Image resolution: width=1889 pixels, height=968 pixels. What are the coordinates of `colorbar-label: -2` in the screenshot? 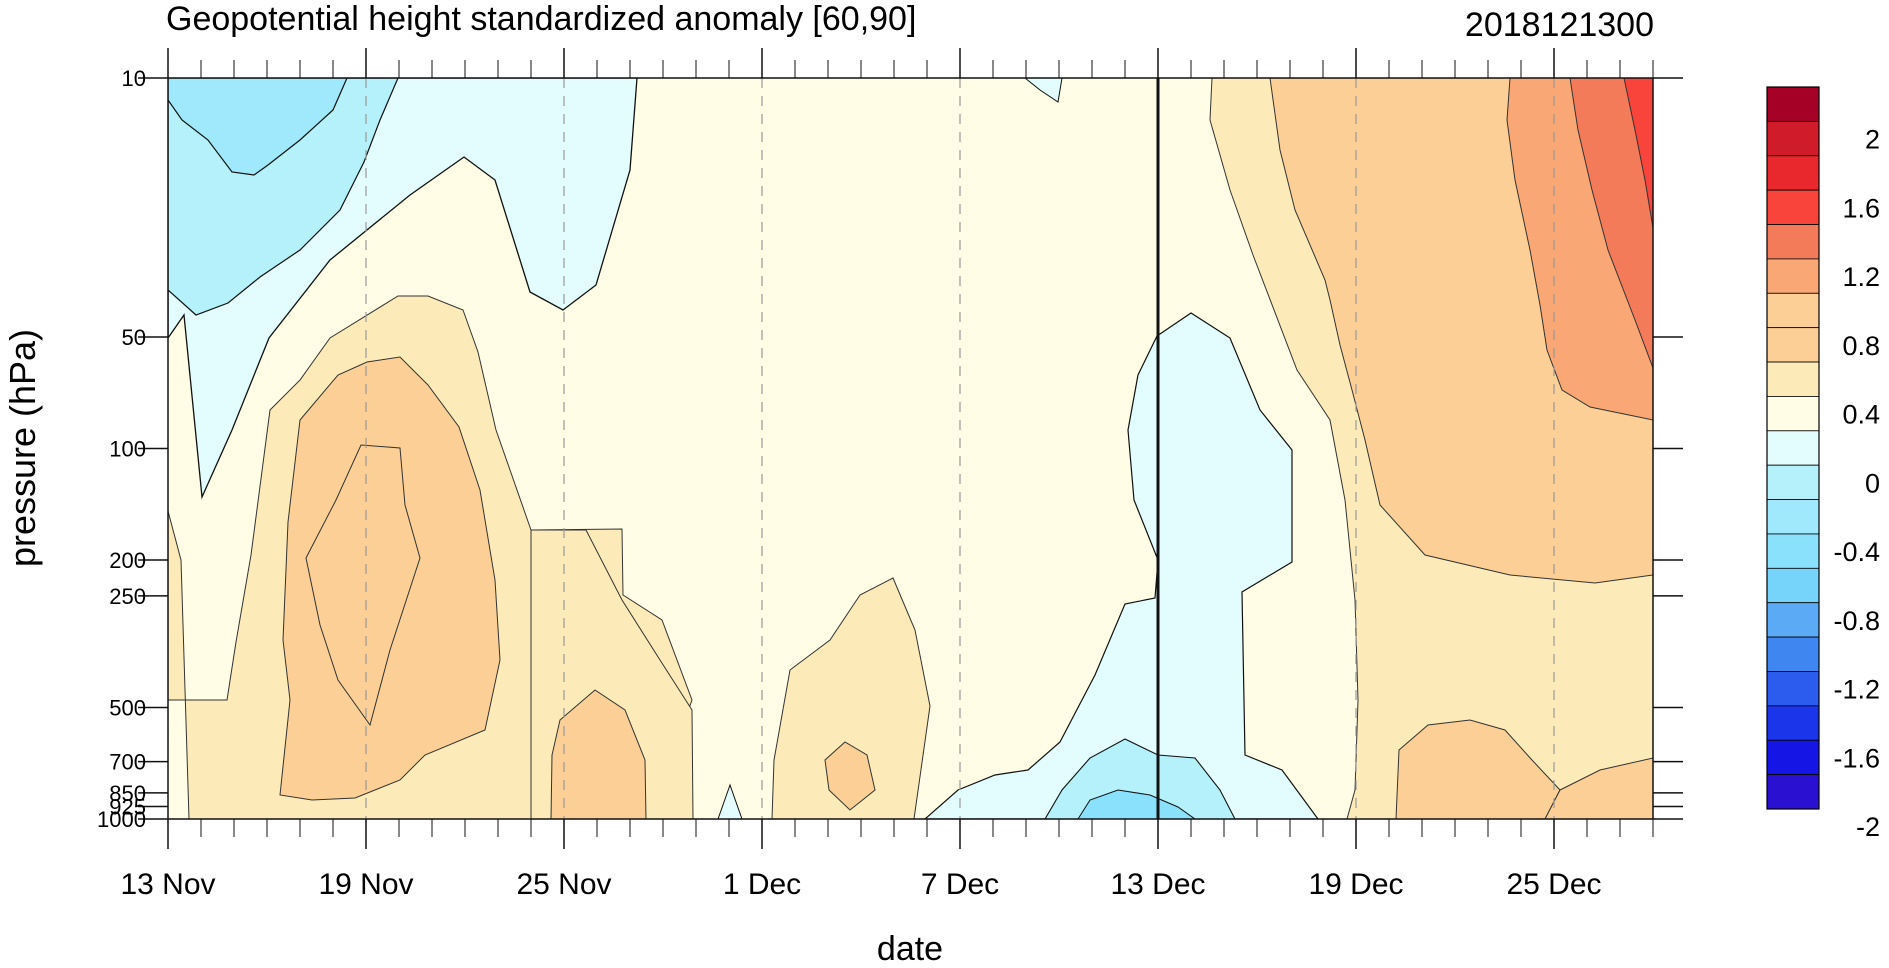 It's located at (1868, 827).